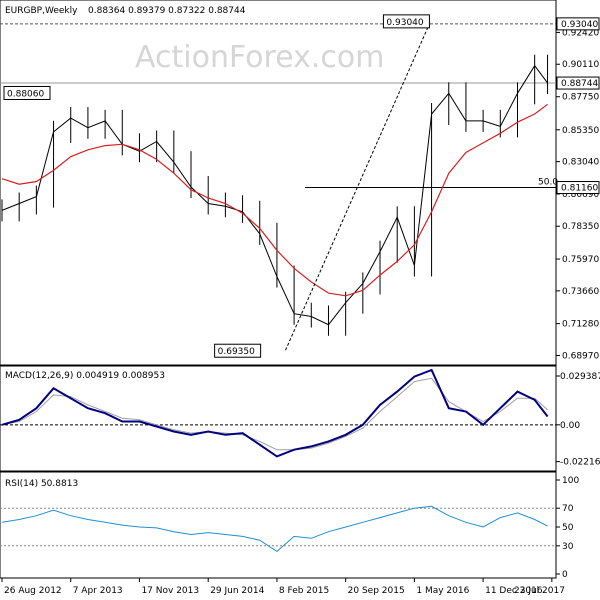  Describe the element at coordinates (259, 57) in the screenshot. I see `watermark: ActionForex.com` at that location.